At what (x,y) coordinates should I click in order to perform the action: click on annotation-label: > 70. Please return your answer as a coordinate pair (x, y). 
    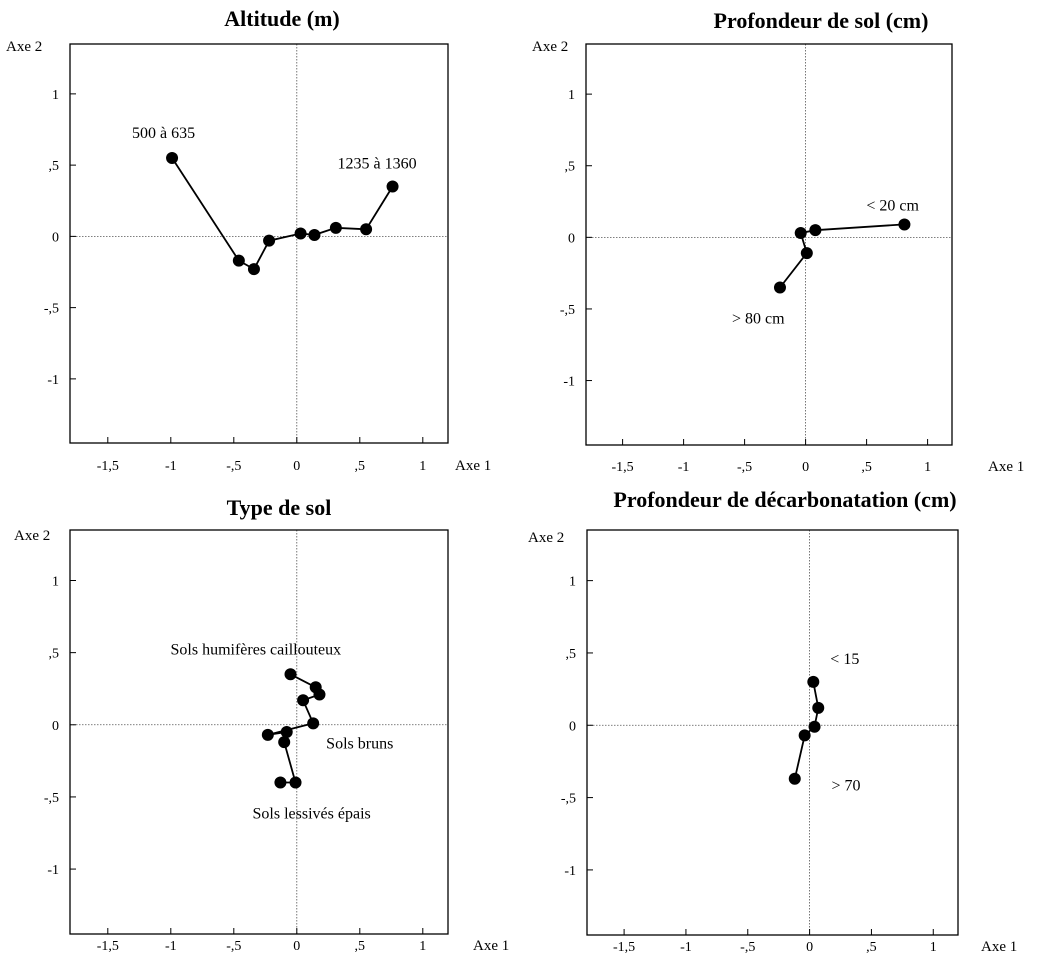
    Looking at the image, I should click on (846, 785).